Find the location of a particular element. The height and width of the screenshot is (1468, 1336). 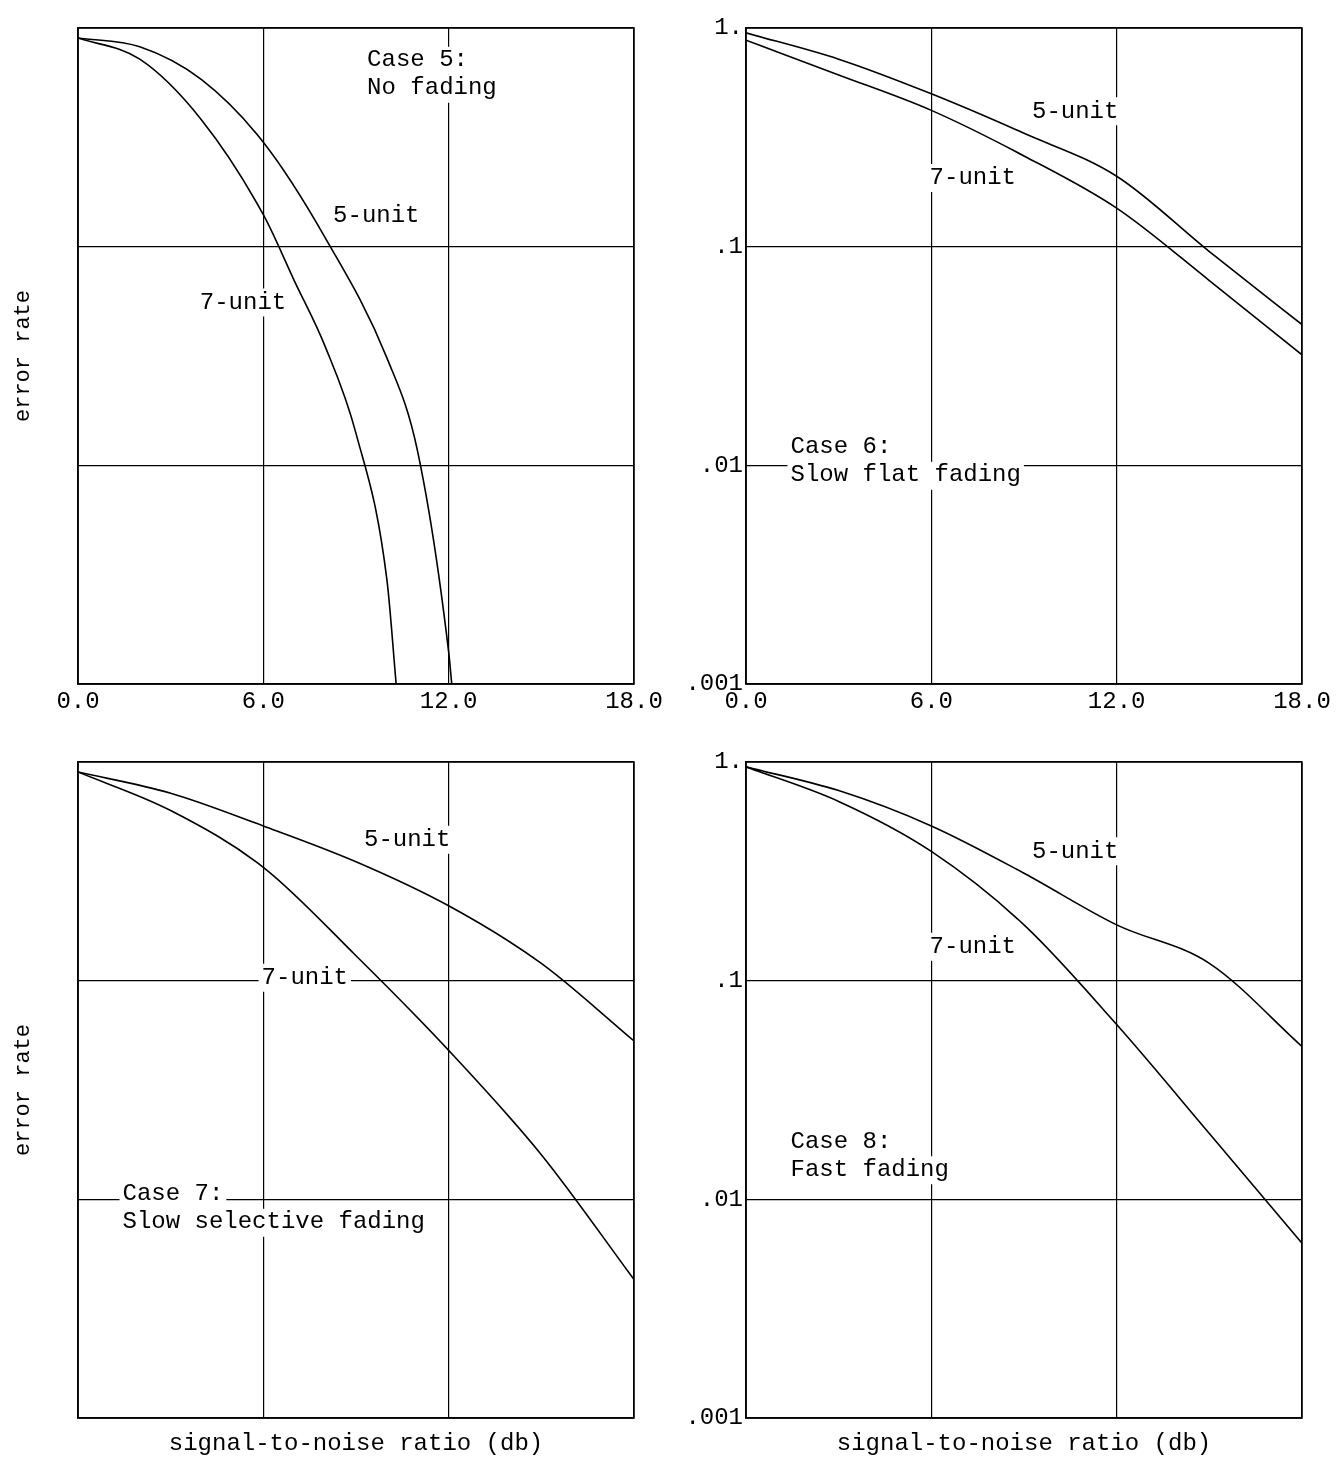

annotation: Case 6: Slow flat fading is located at coordinates (905, 461).